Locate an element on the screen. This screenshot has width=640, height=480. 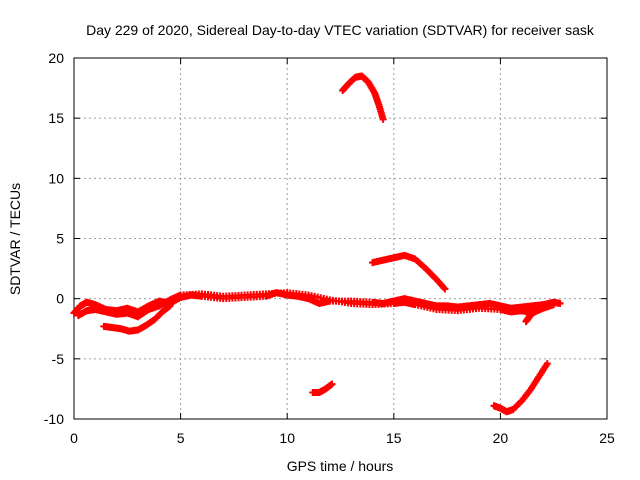
series-arc-15h is located at coordinates (408, 272).